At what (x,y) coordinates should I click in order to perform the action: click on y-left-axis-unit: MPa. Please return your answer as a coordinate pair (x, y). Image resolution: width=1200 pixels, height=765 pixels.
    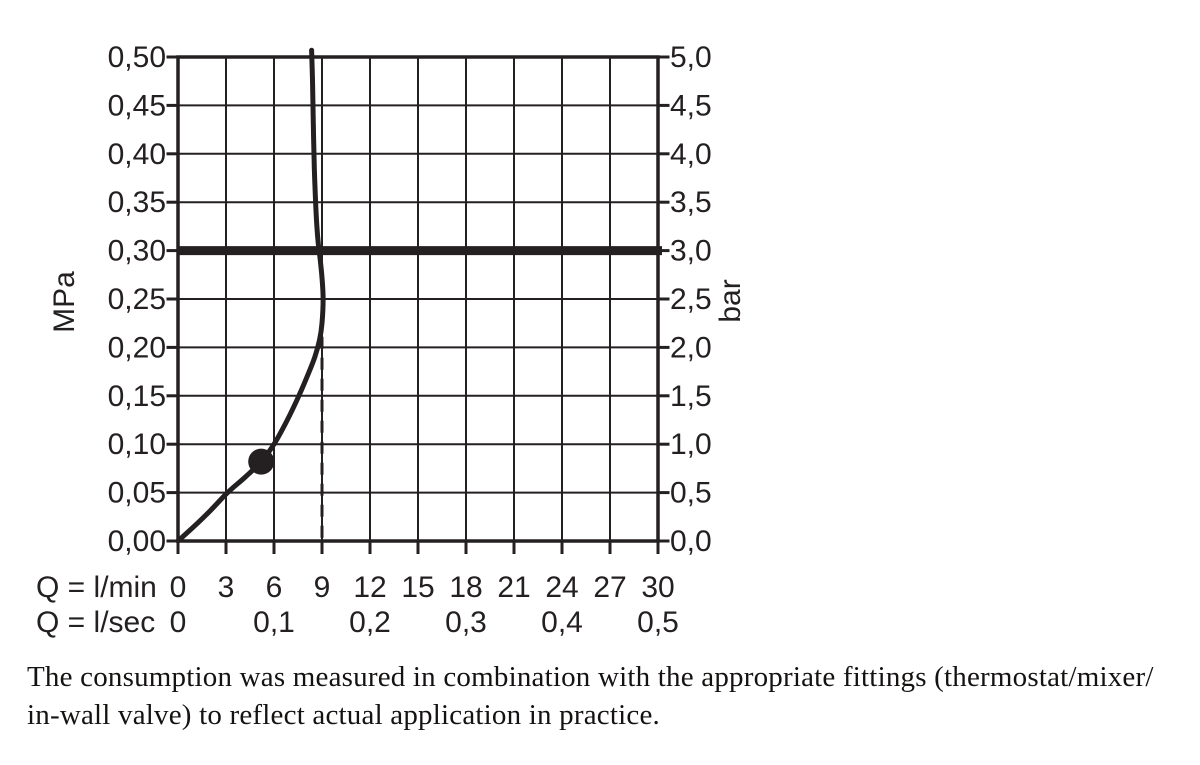
    Looking at the image, I should click on (64, 302).